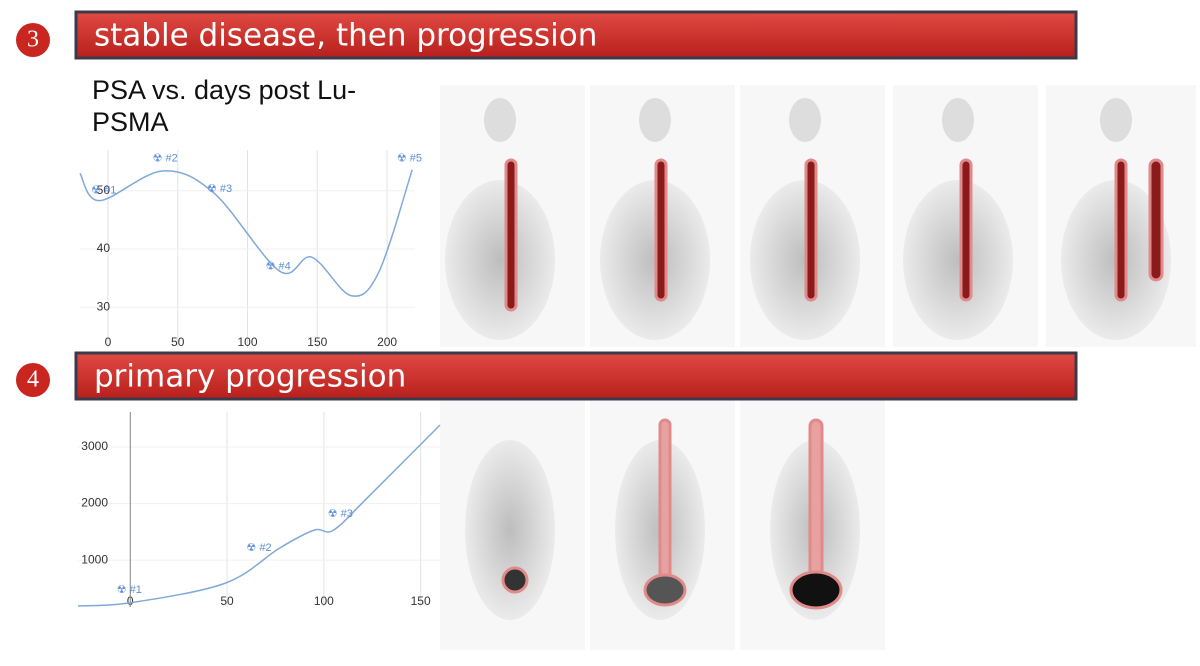  I want to click on y-tick-label: 1000, so click(94, 559).